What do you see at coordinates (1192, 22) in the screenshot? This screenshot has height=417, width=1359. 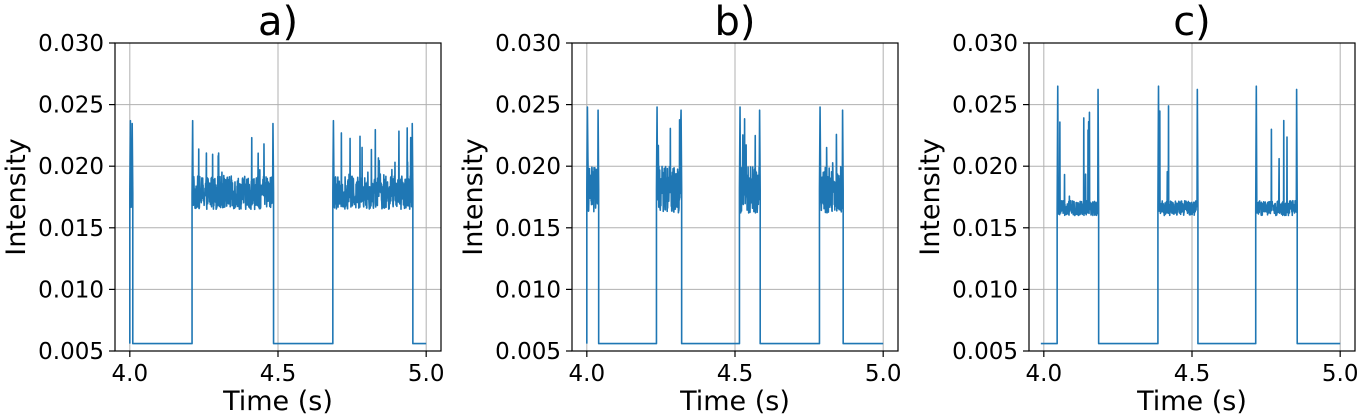 I see `chart-title: c)` at bounding box center [1192, 22].